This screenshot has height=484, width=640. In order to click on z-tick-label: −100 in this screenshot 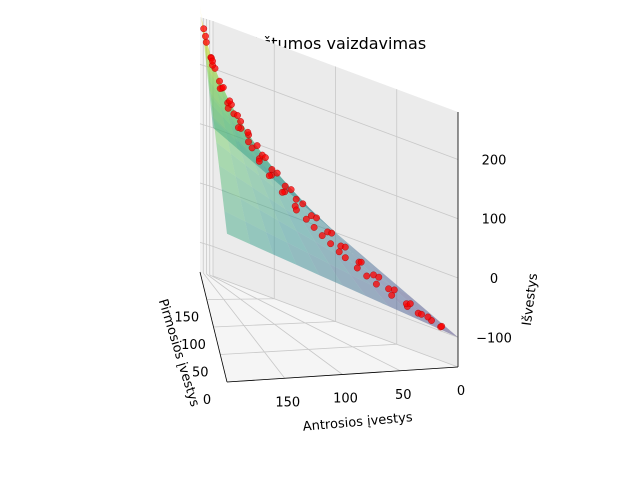, I will do `click(494, 338)`.